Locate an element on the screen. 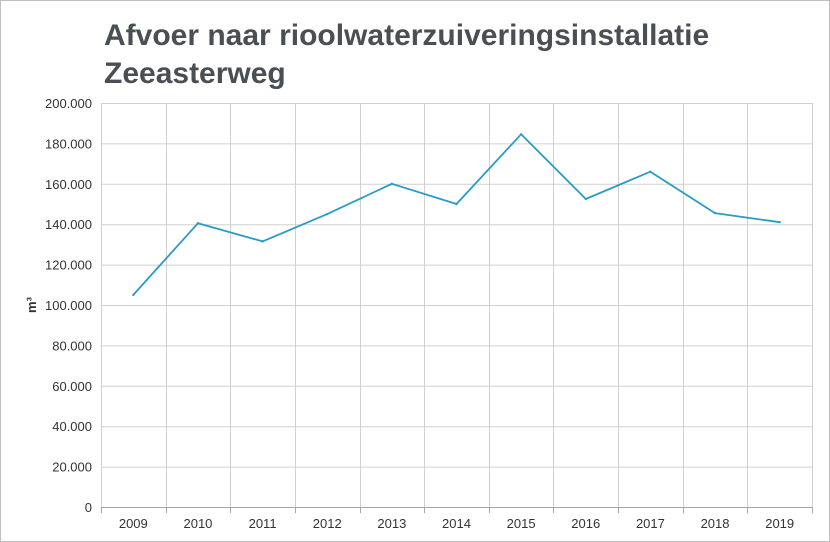  y-tick-label: 60.000 is located at coordinates (72, 386).